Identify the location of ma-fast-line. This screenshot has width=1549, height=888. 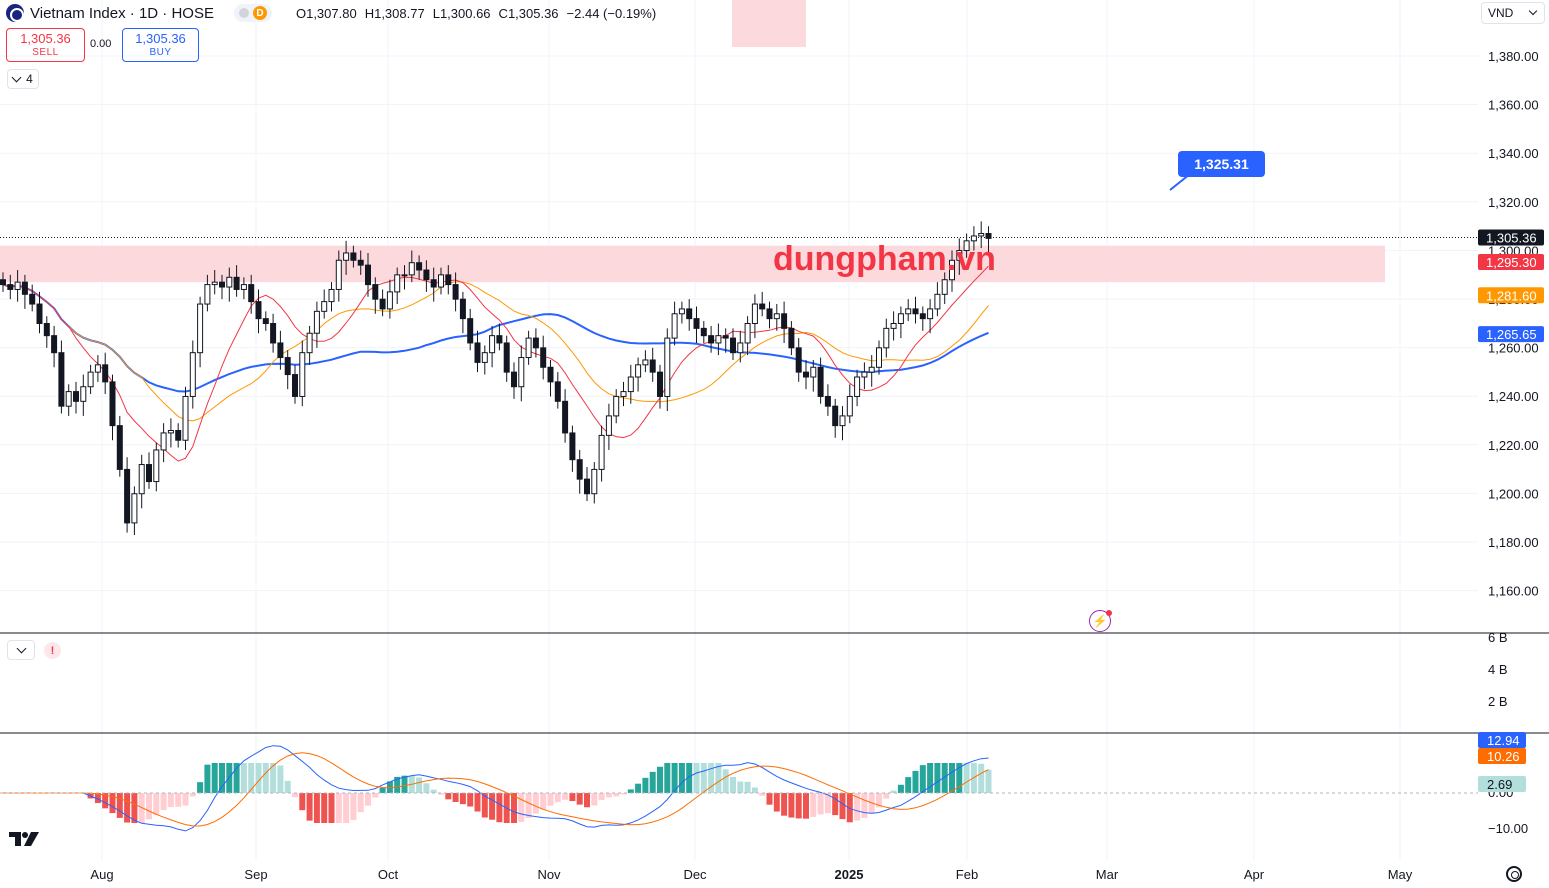
(495, 363).